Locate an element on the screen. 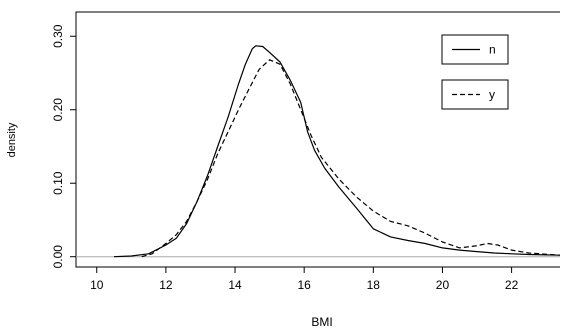 This screenshot has width=562, height=331. y-tick-label: 0.30 is located at coordinates (58, 36).